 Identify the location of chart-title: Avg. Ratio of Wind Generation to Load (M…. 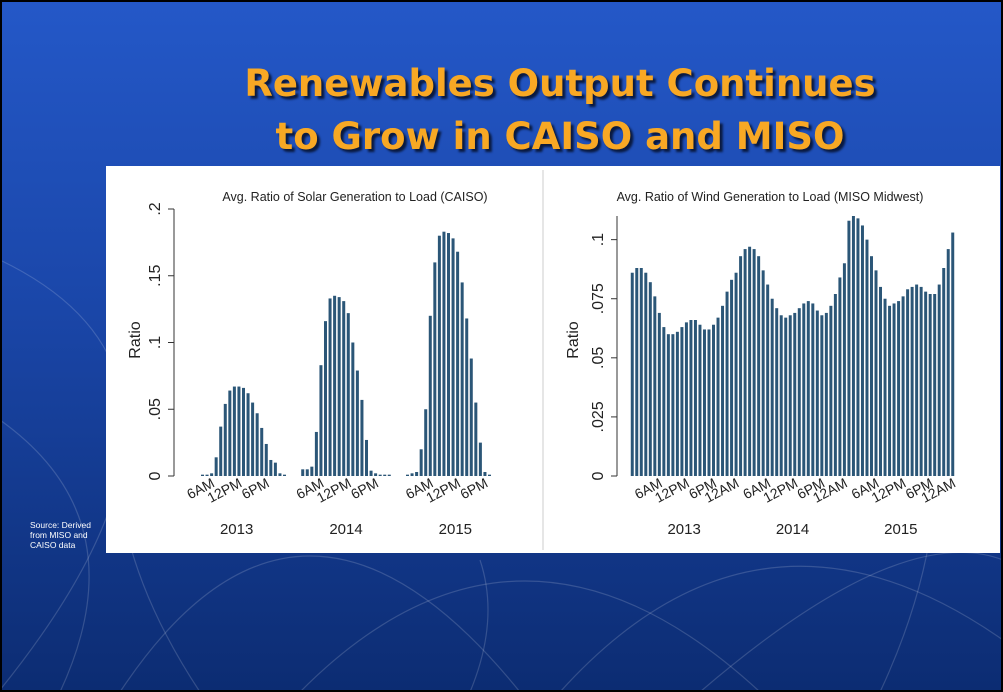
(770, 197).